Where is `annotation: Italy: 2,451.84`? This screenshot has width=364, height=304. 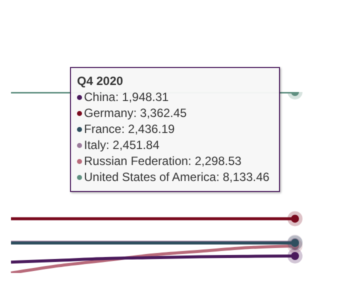 annotation: Italy: 2,451.84 is located at coordinates (121, 145).